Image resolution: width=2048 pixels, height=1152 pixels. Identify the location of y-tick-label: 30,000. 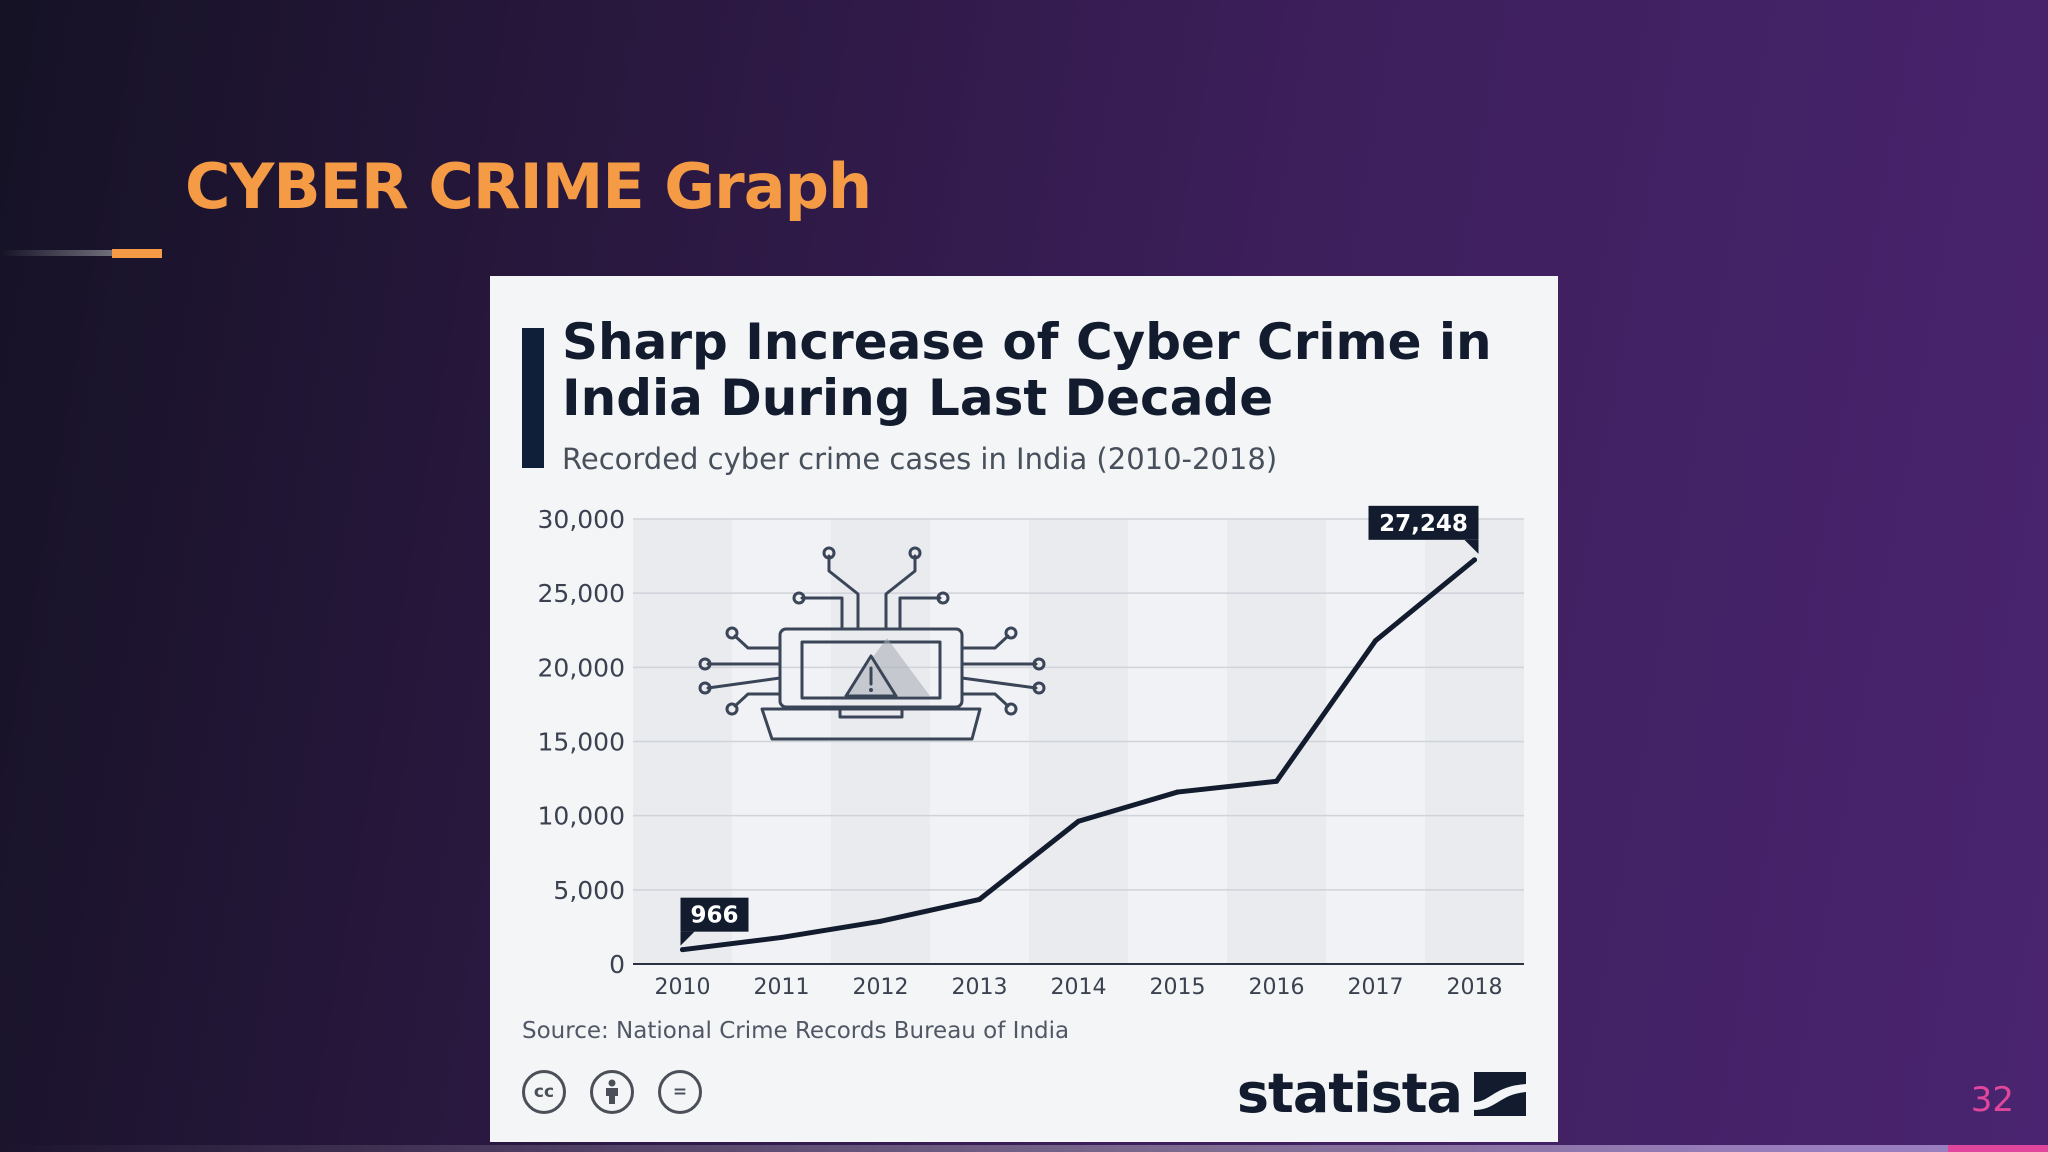
(581, 519).